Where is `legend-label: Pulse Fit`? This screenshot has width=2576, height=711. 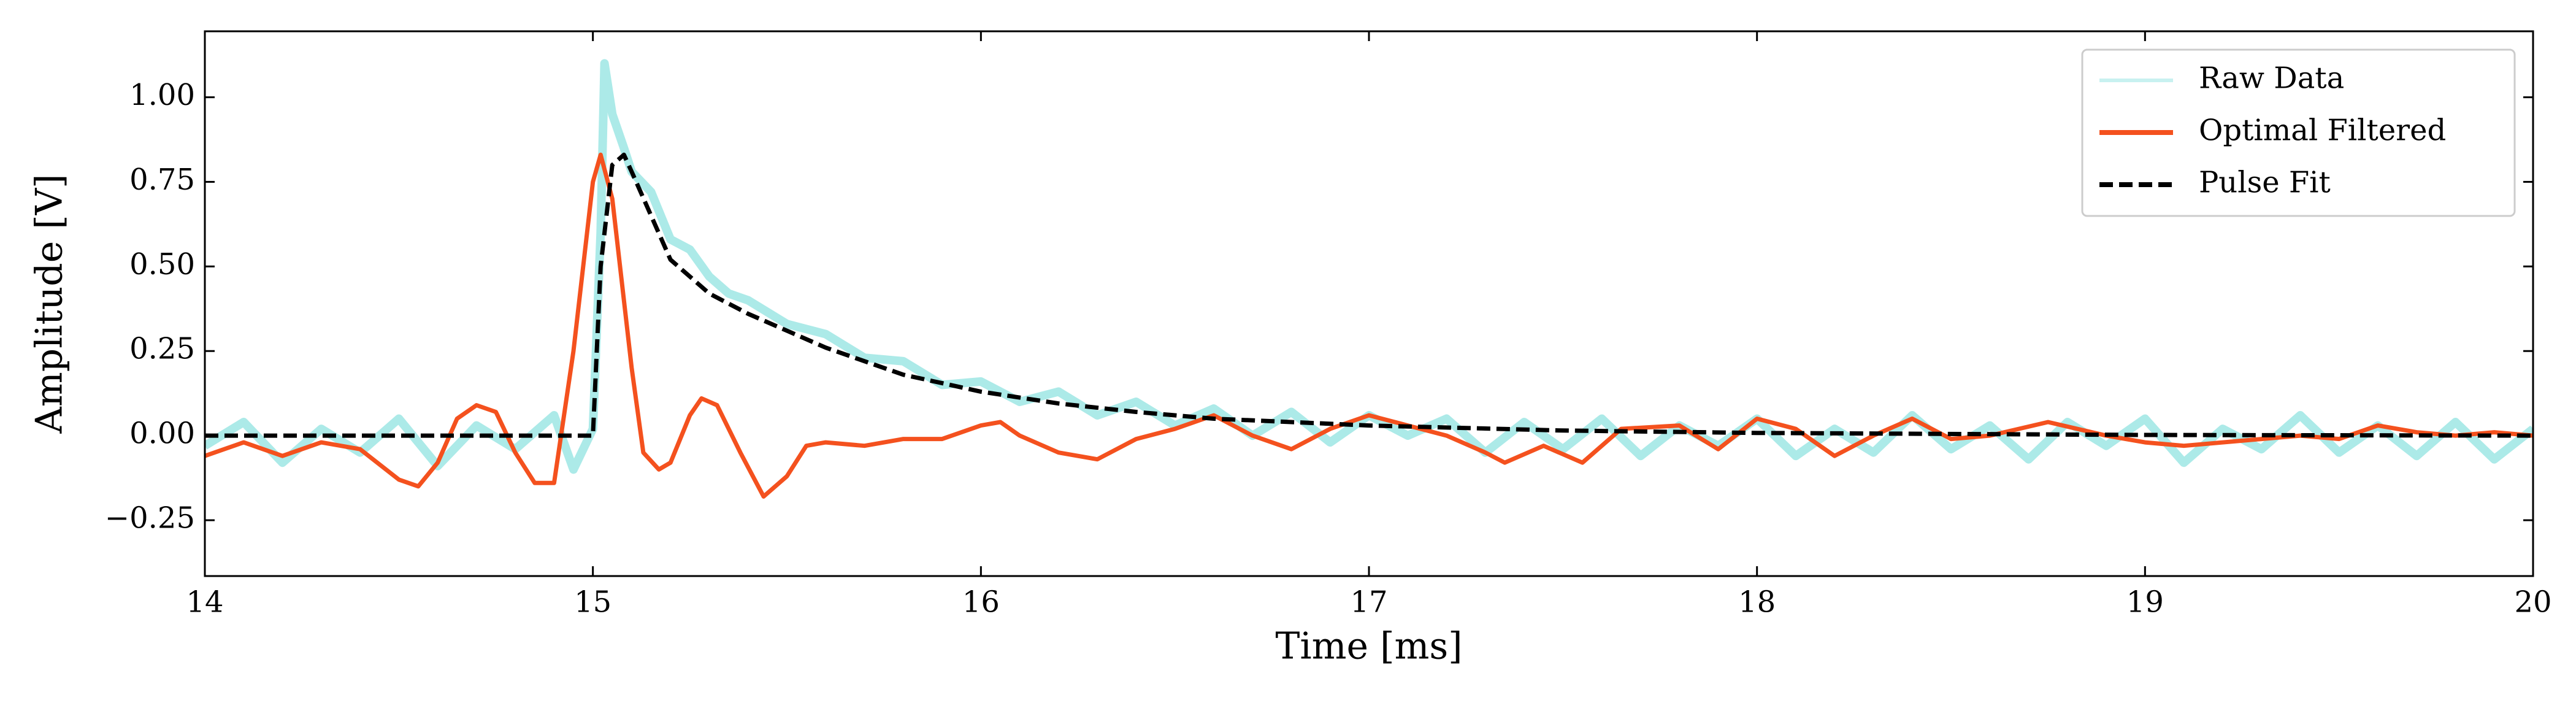 legend-label: Pulse Fit is located at coordinates (2265, 183).